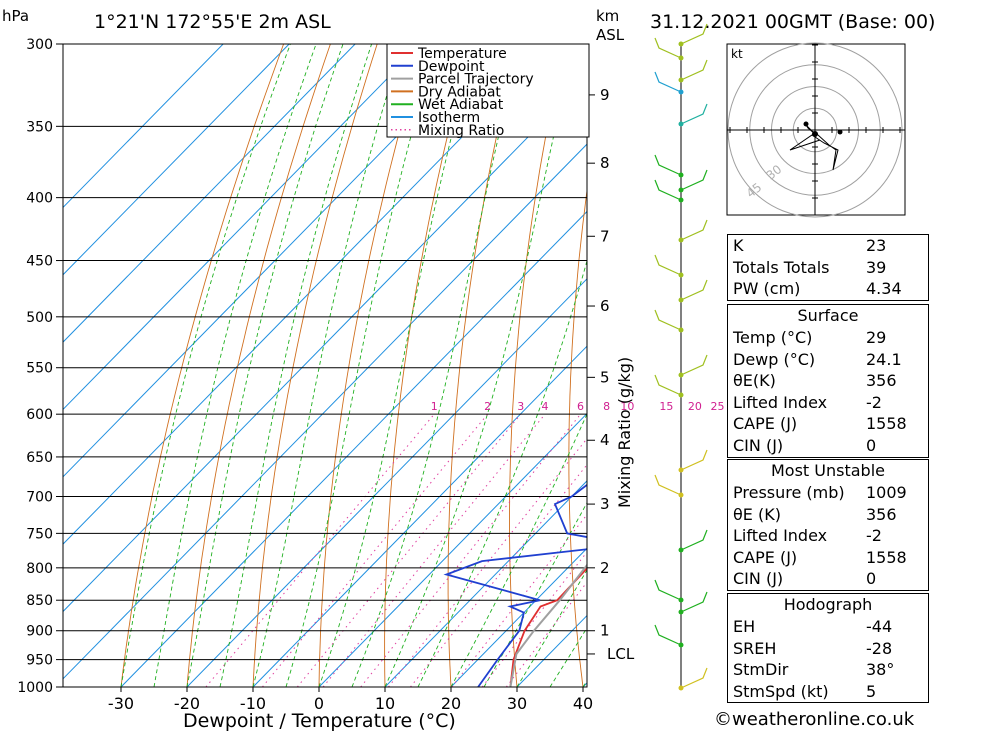 This screenshot has width=1000, height=733. I want to click on pressure-tick-label: 700, so click(39, 498).